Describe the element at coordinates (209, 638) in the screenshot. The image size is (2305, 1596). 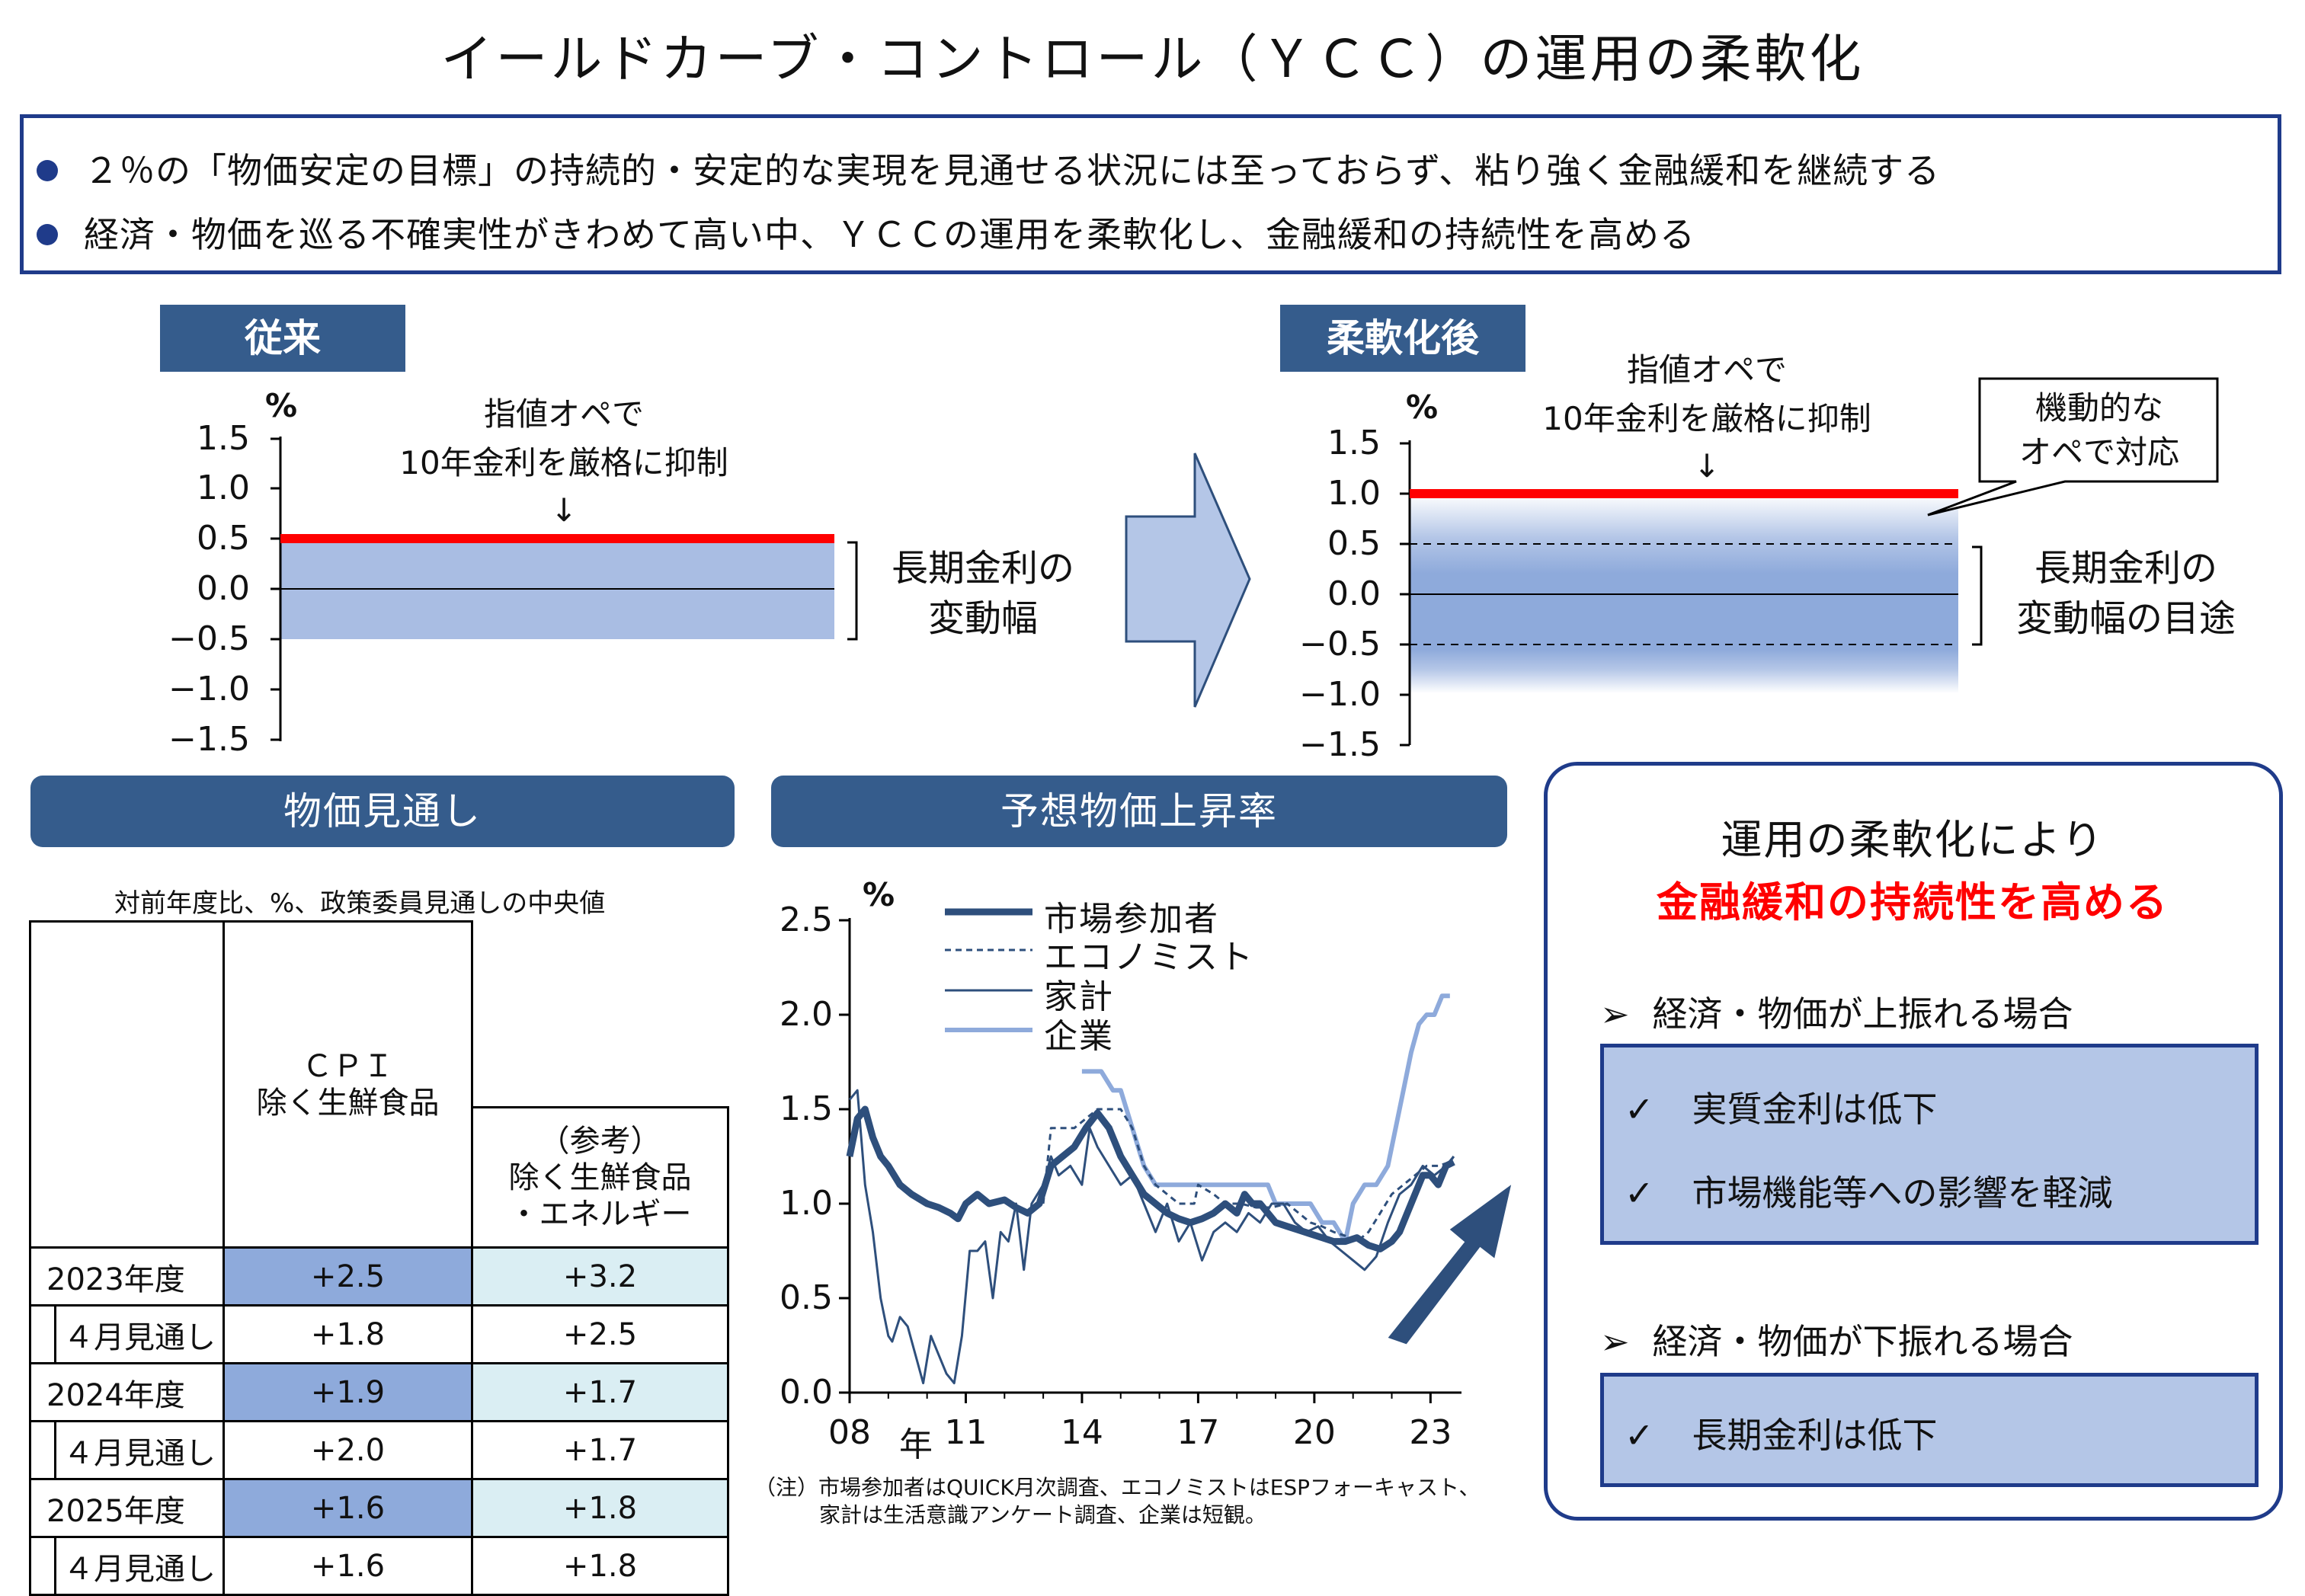
I see `before-tick: −0.5` at that location.